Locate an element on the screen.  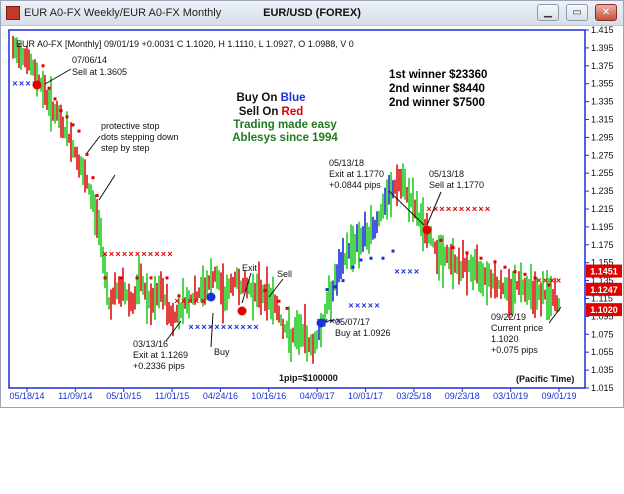
winner-2: 2nd winner $8440 is located at coordinates (437, 89).